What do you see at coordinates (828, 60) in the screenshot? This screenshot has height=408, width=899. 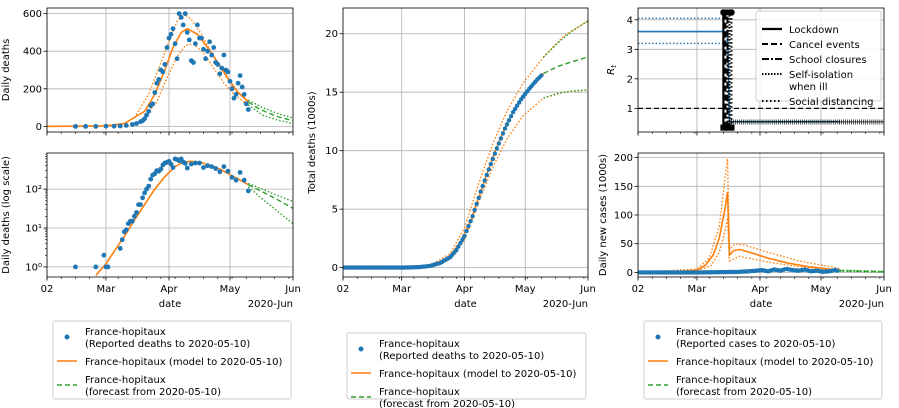 I see `rt-legend-label: School closures` at bounding box center [828, 60].